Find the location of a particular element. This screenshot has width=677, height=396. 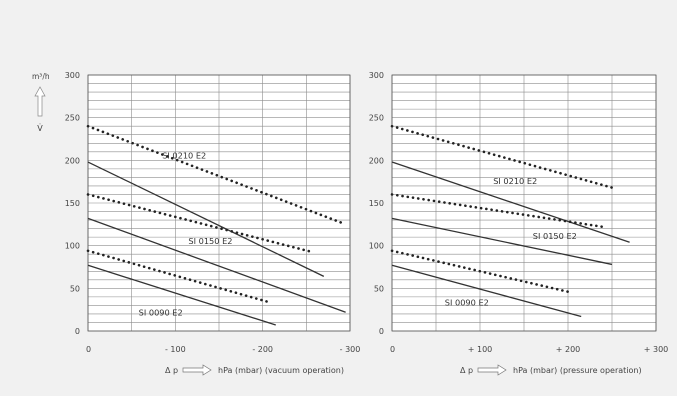

x-tick-label: - 300 is located at coordinates (350, 349).